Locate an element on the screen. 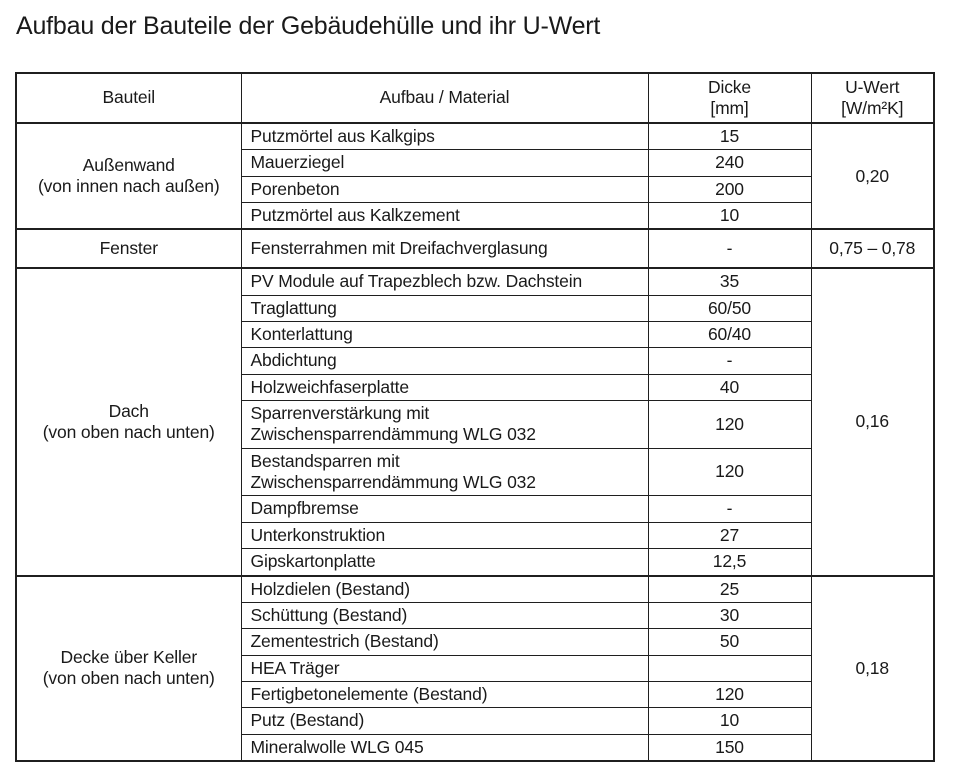 This screenshot has width=953, height=775. table-row: Fertigbetonelemente (Bestand) 120 is located at coordinates (475, 694).